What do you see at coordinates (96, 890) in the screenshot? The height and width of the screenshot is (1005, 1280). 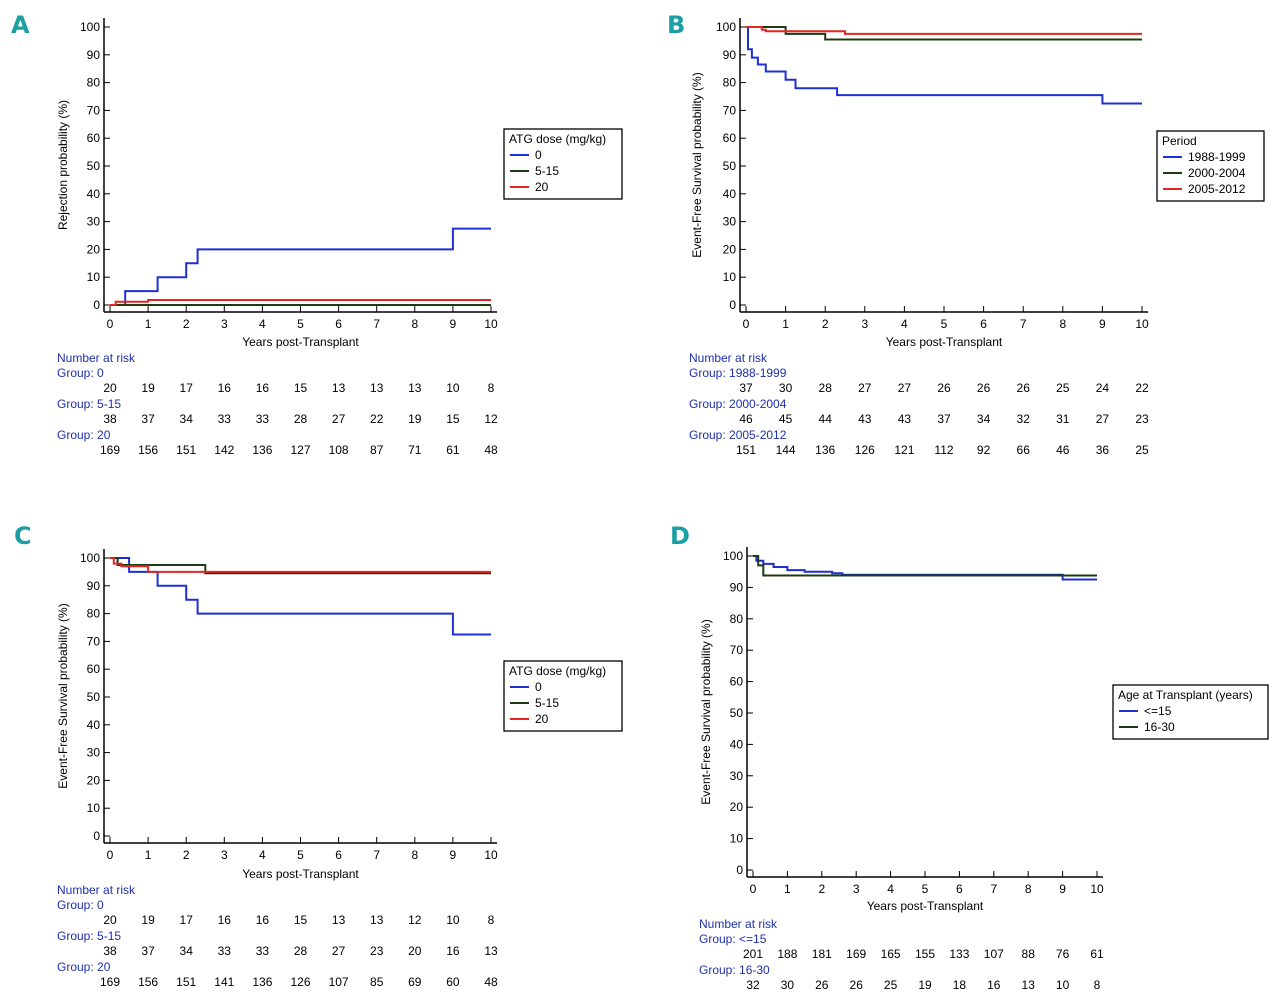 I see `risk-table-title: Number at risk` at bounding box center [96, 890].